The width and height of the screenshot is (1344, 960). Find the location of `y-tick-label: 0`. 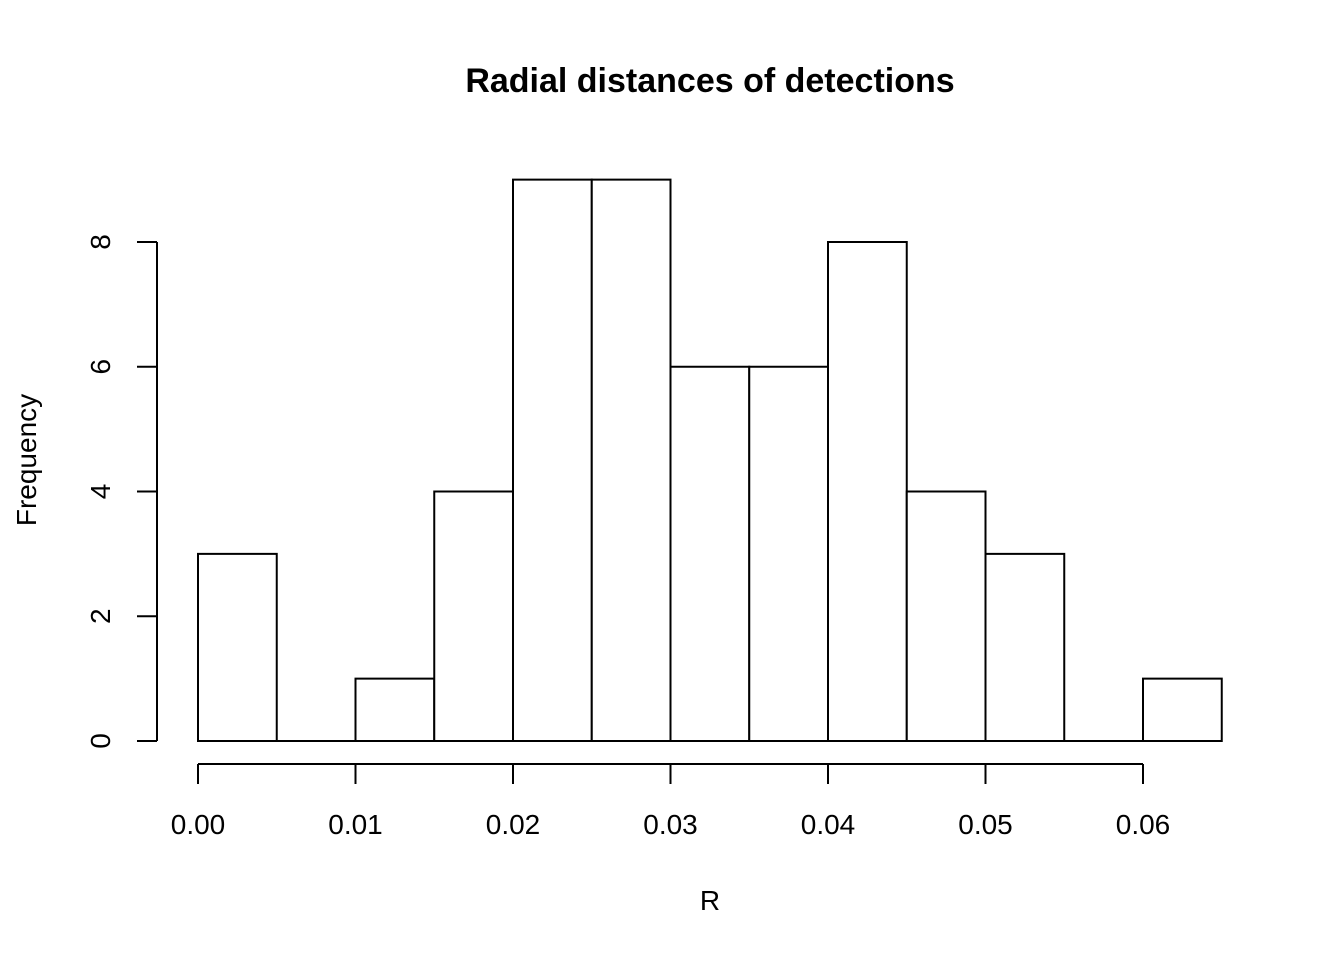

y-tick-label: 0 is located at coordinates (100, 741).